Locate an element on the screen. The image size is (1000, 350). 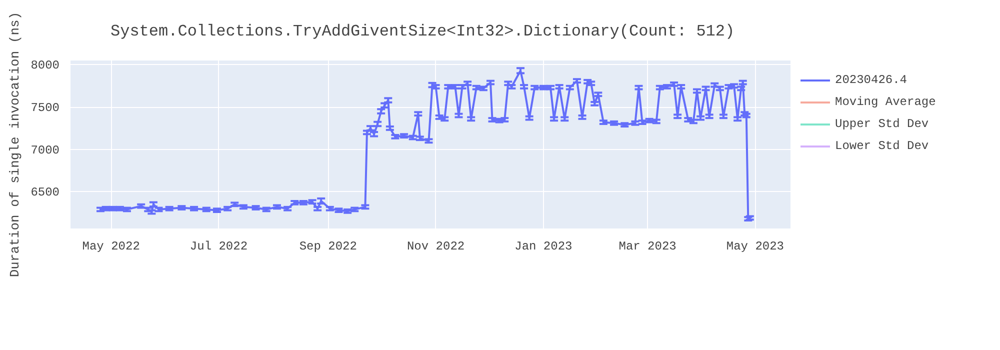
x-tick-label: Nov 2022 is located at coordinates (435, 247).